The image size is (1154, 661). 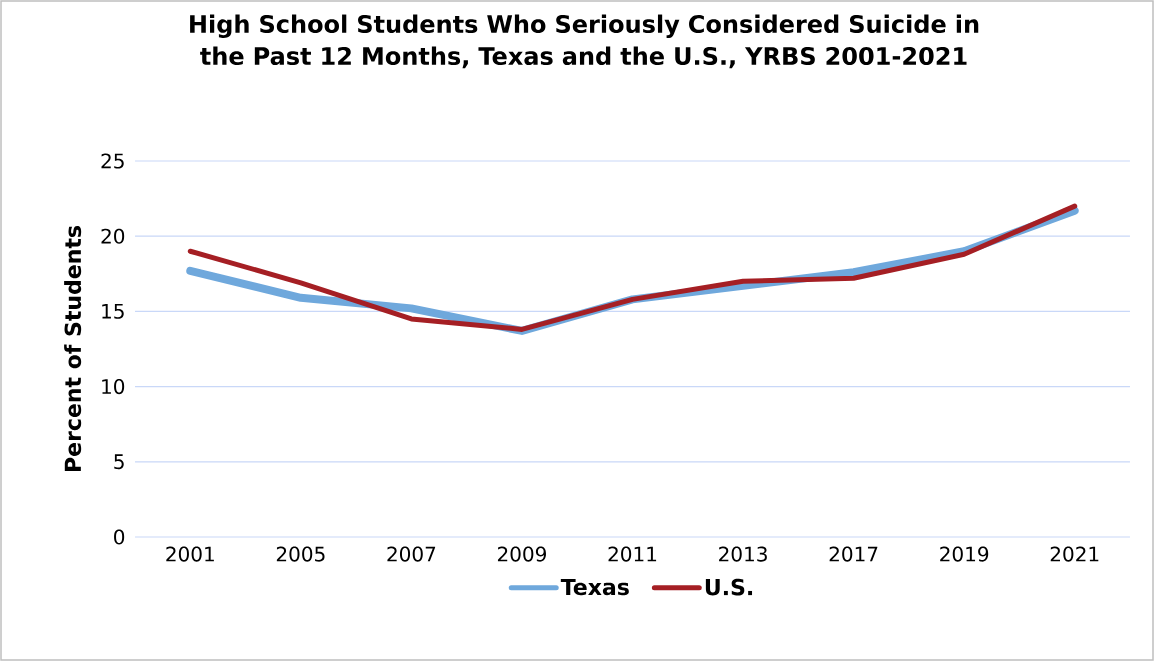 I want to click on chart-title: High School Students Who Seriously Considered Suicide in the Past 12 Months, Texas and the U.S., YRBS 2001-2021, so click(x=584, y=41).